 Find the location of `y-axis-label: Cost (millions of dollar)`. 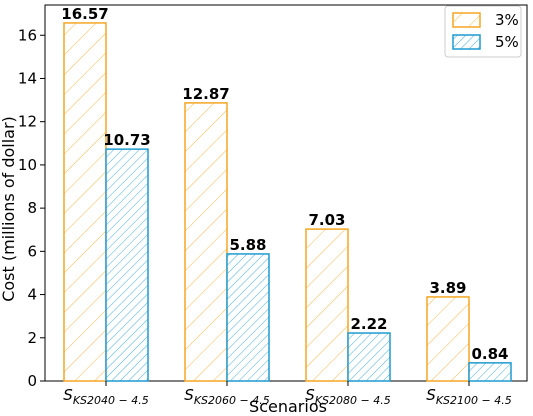

y-axis-label: Cost (millions of dollar) is located at coordinates (9, 209).